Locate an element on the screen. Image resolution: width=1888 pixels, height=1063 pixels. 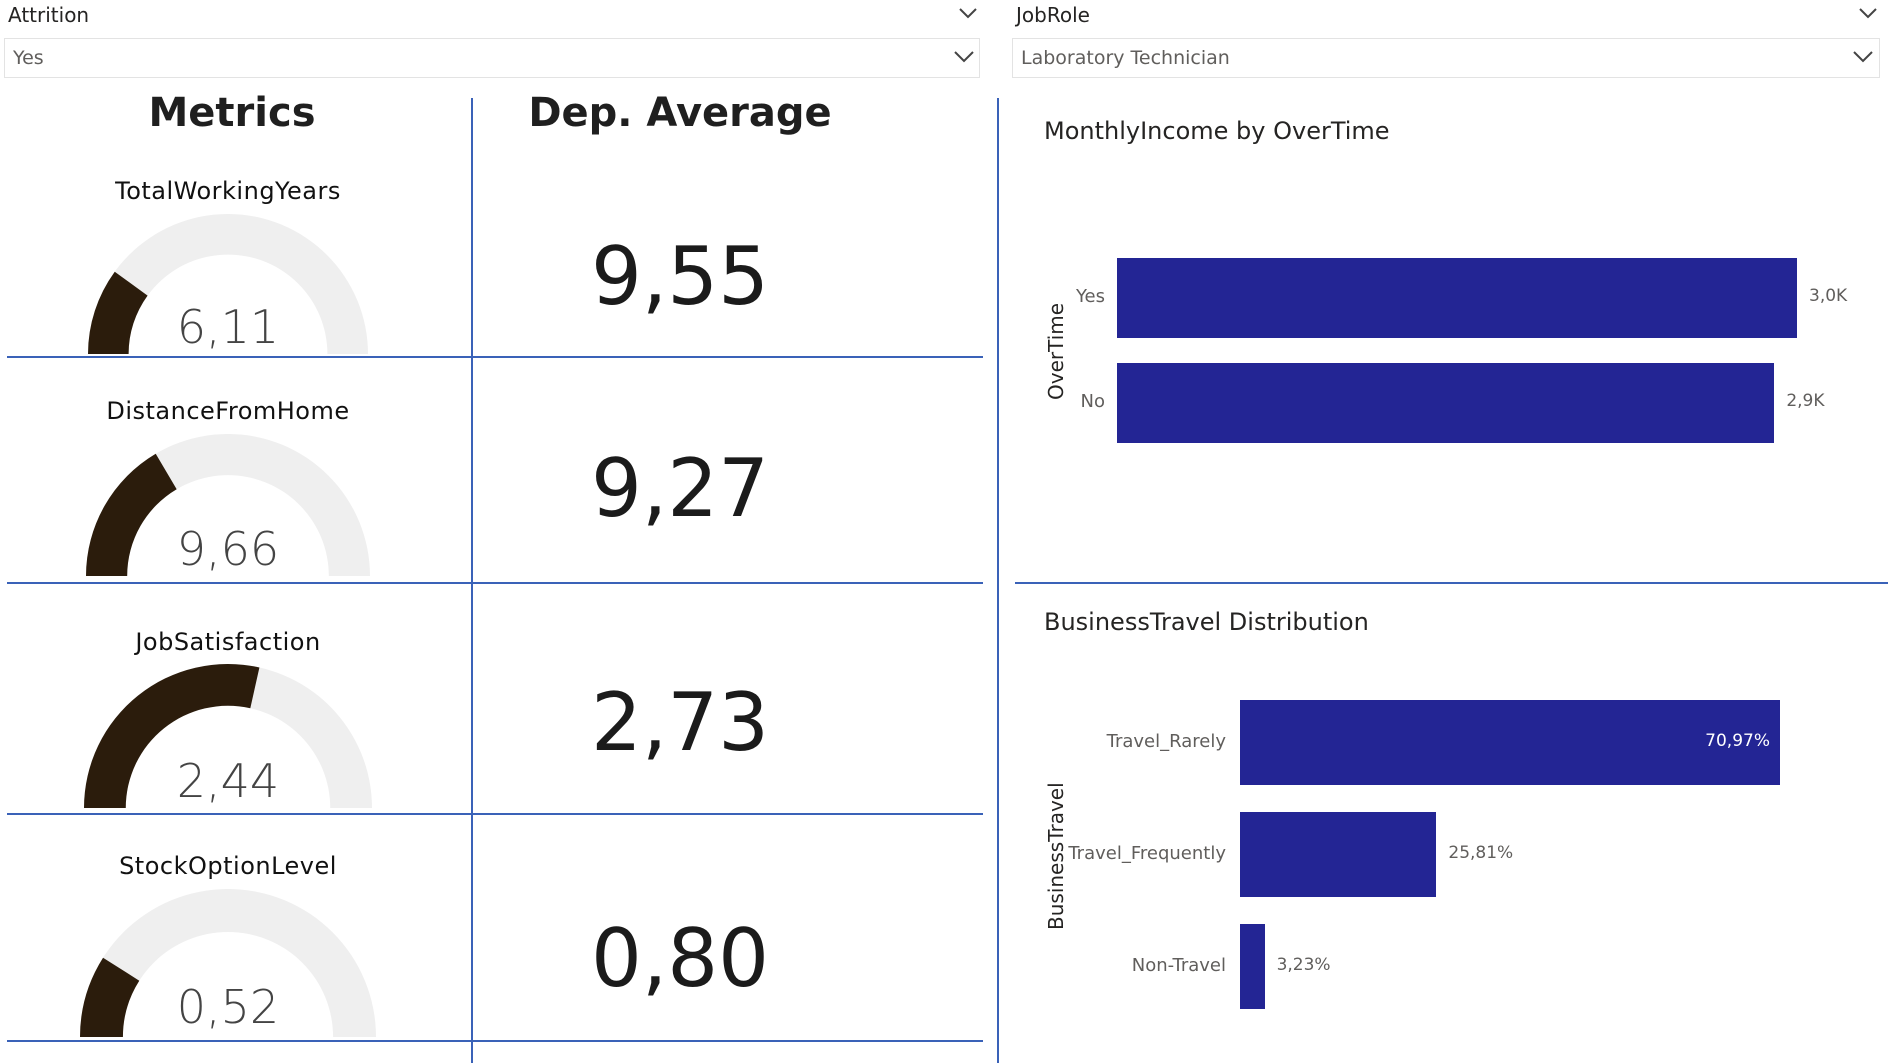
metric-name: DistanceFromHome is located at coordinates (228, 411).